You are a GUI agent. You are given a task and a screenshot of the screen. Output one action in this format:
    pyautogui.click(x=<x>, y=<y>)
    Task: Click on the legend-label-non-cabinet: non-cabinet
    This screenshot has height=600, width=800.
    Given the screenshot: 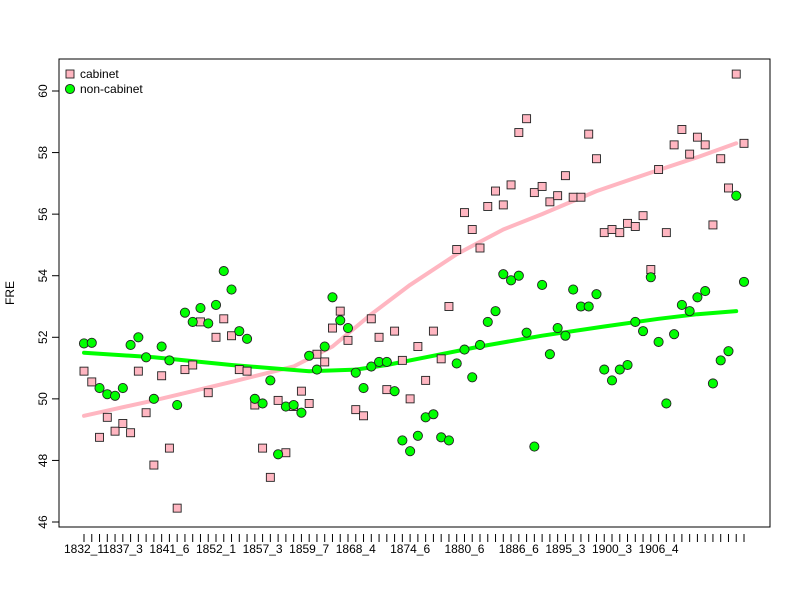 What is the action you would take?
    pyautogui.click(x=111, y=89)
    